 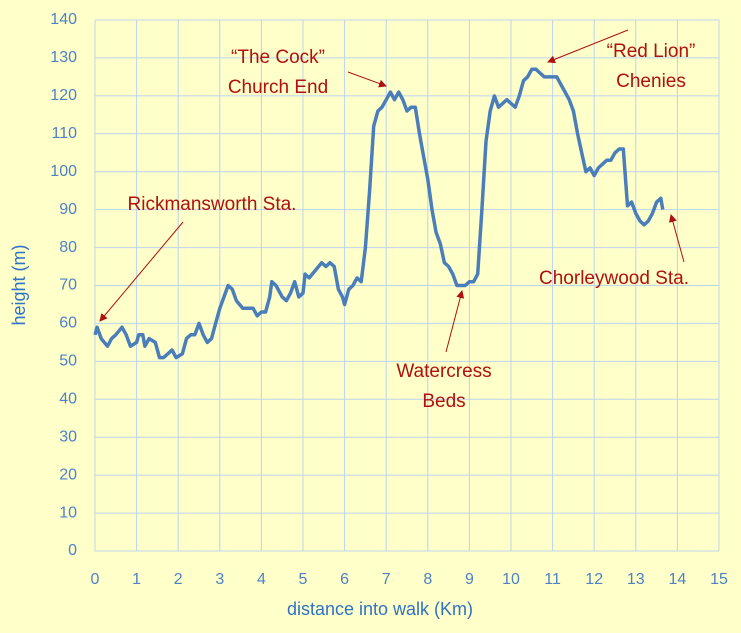 I want to click on x-tick-label: 5, so click(x=303, y=579).